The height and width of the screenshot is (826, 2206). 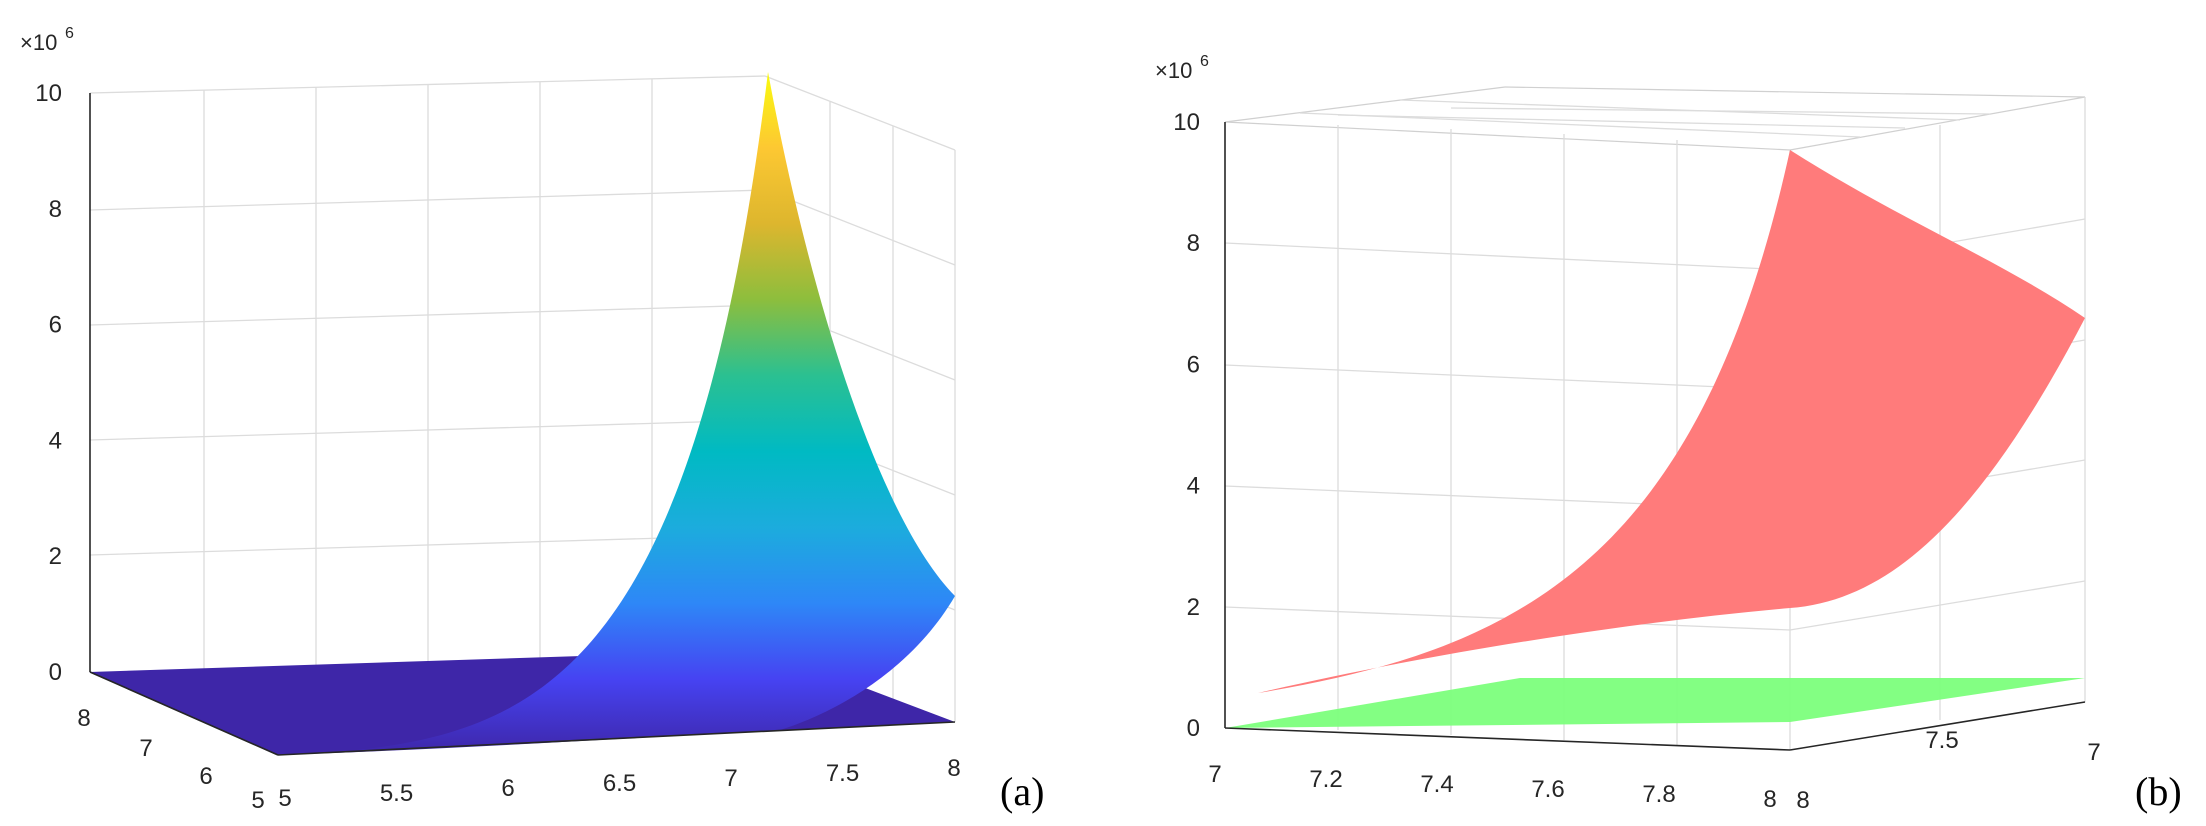 What do you see at coordinates (1325, 779) in the screenshot?
I see `x-tick-label: 7.2` at bounding box center [1325, 779].